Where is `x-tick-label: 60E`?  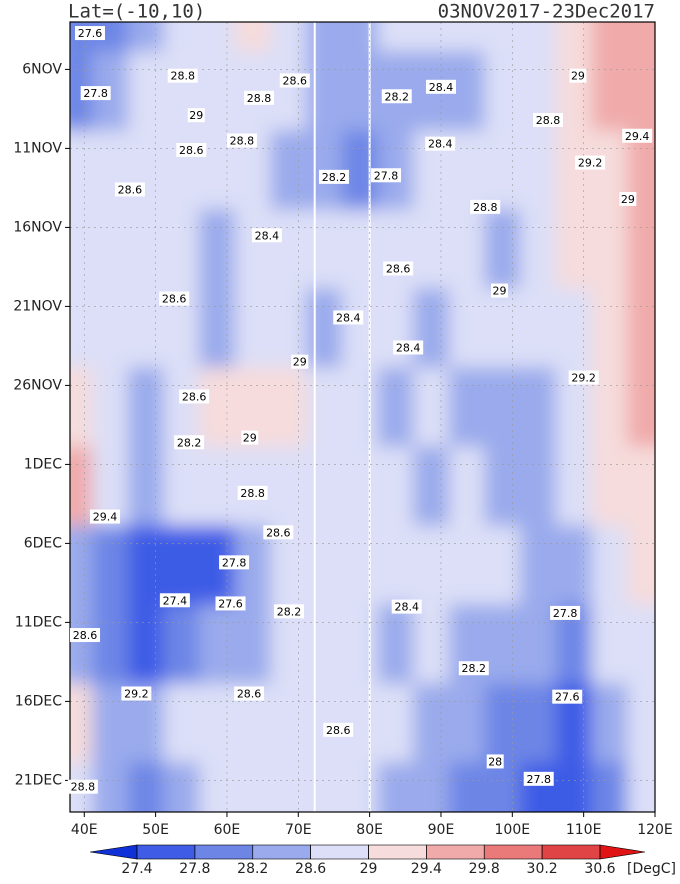
x-tick-label: 60E is located at coordinates (227, 830).